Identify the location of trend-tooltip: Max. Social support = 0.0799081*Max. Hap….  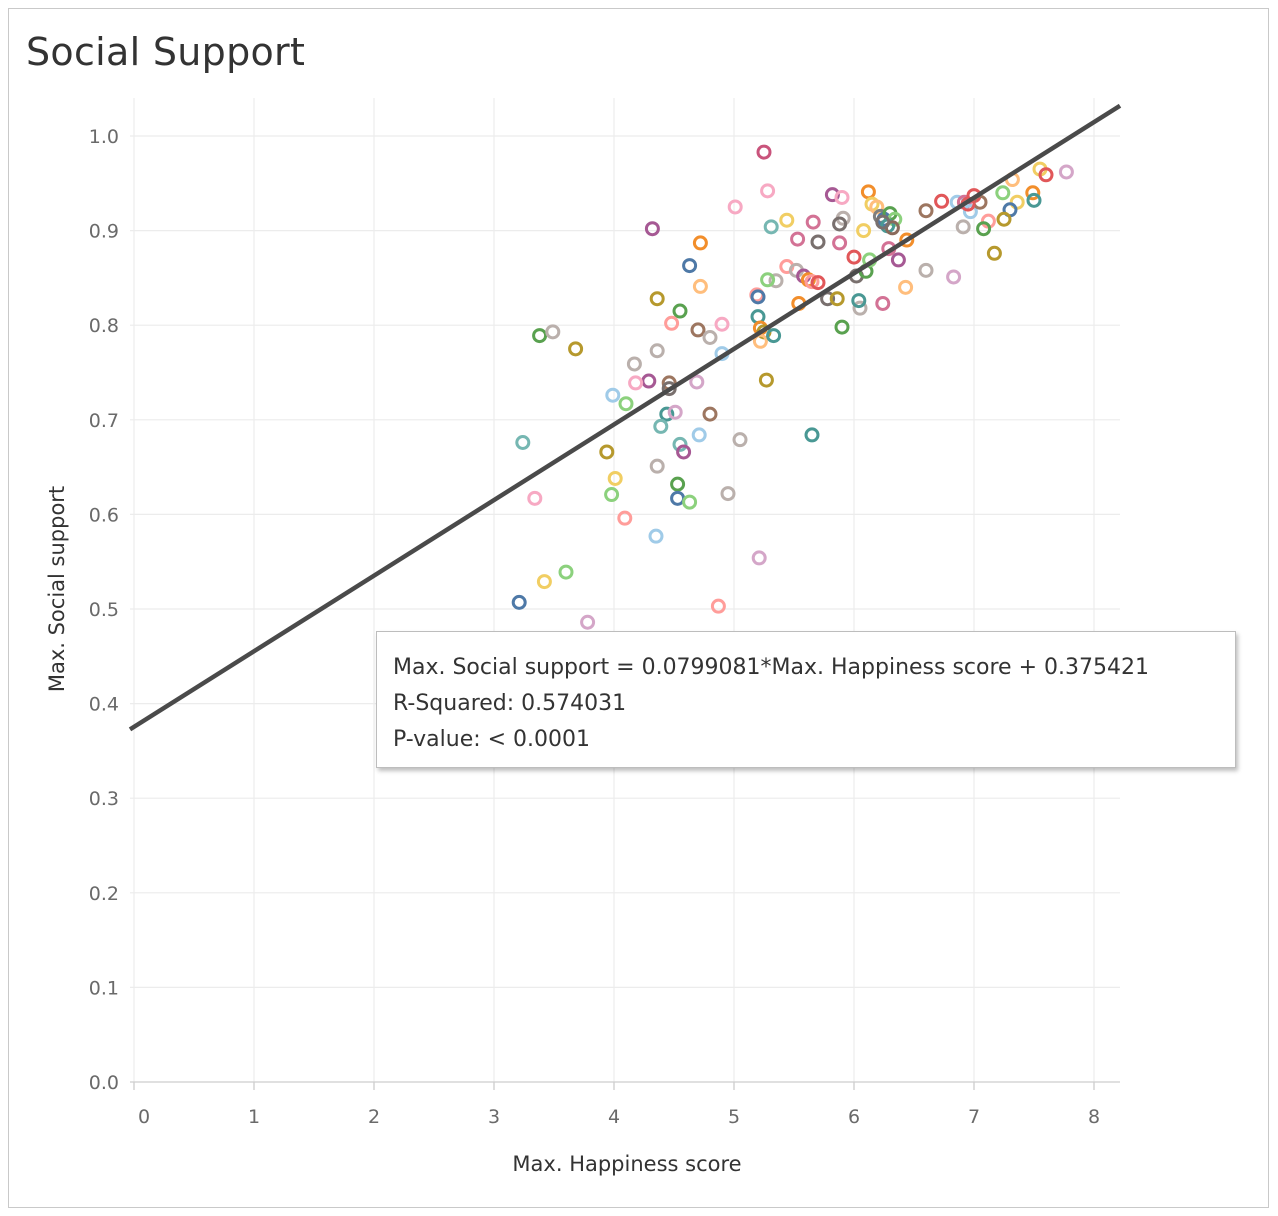
(806, 699).